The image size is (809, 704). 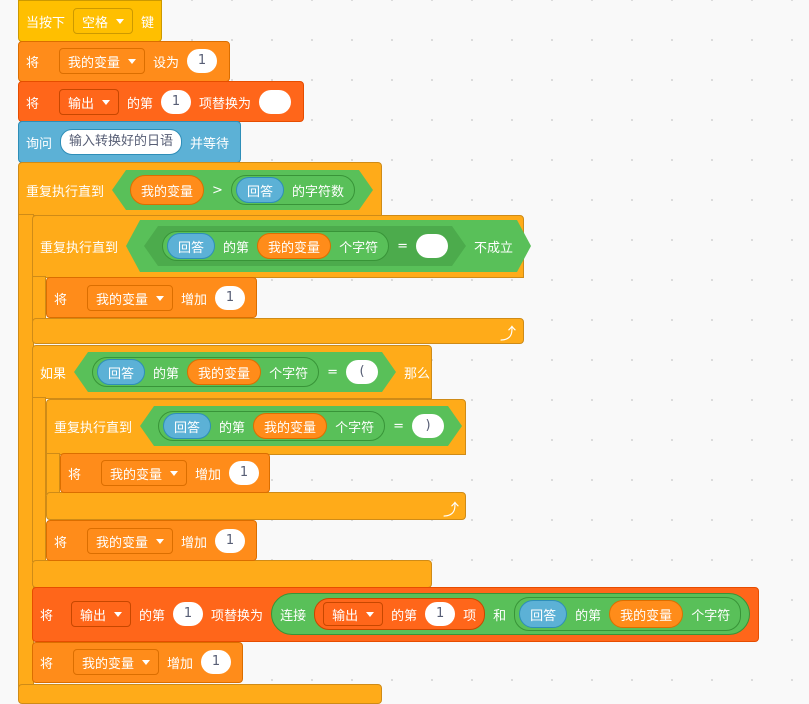 I want to click on set-to-label: 设为, so click(x=166, y=63).